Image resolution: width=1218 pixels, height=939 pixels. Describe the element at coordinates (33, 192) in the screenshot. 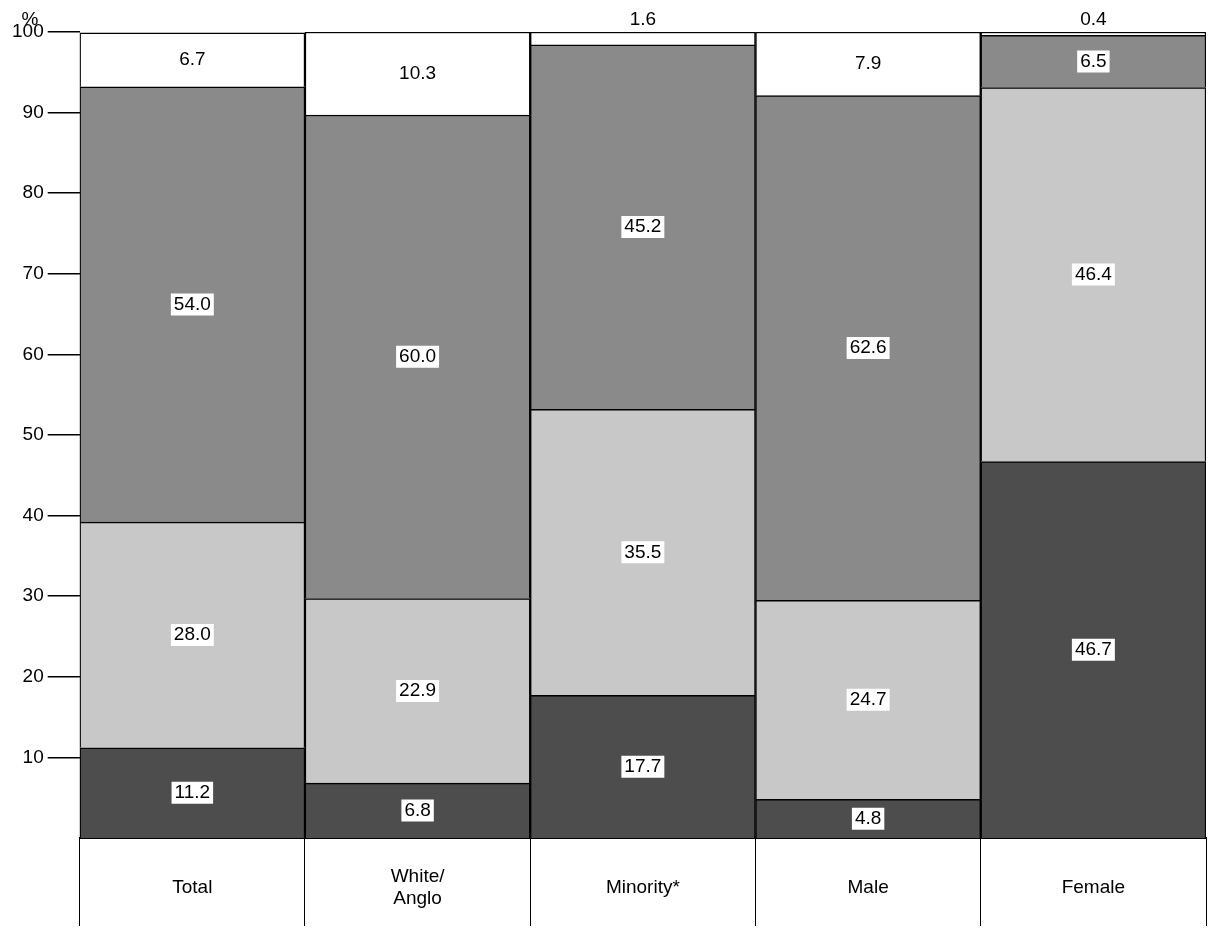

I see `y-tick-label: 80` at that location.